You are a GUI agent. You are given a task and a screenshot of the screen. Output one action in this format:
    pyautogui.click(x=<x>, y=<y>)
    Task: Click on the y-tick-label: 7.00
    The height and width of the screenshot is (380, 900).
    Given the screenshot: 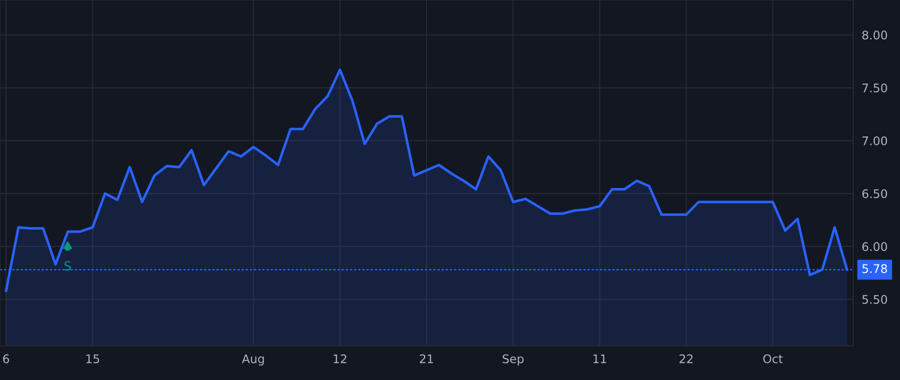 What is the action you would take?
    pyautogui.click(x=875, y=141)
    